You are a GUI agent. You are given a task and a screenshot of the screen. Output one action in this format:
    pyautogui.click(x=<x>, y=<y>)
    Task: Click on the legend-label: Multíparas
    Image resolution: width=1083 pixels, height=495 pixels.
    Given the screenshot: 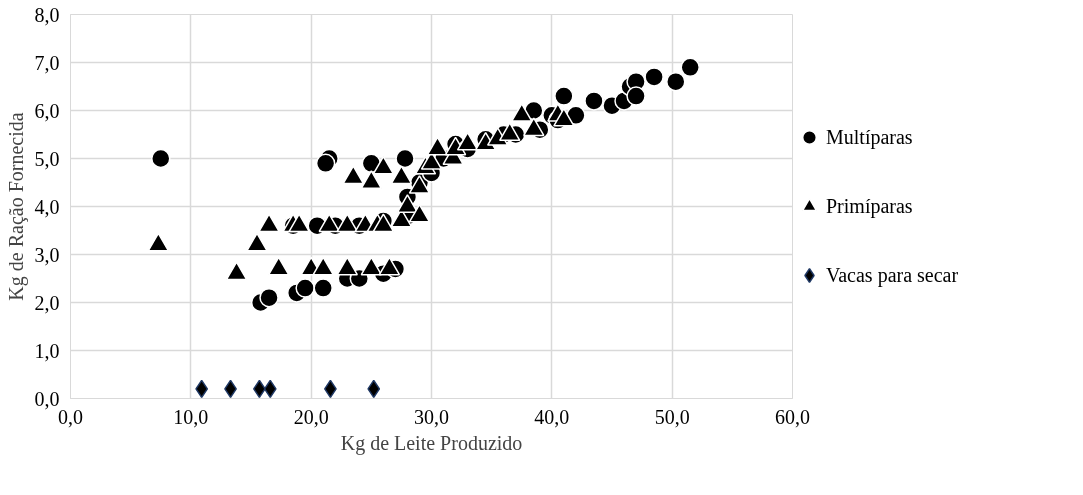 What is the action you would take?
    pyautogui.click(x=869, y=137)
    